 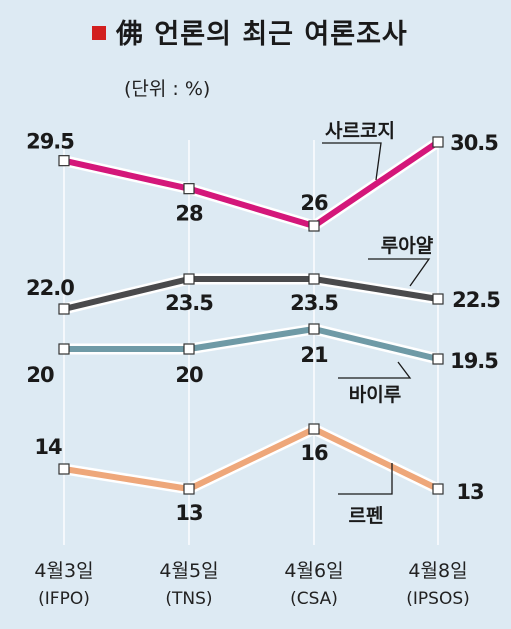 I want to click on x-tick-date-1: 4월5일, so click(x=188, y=571).